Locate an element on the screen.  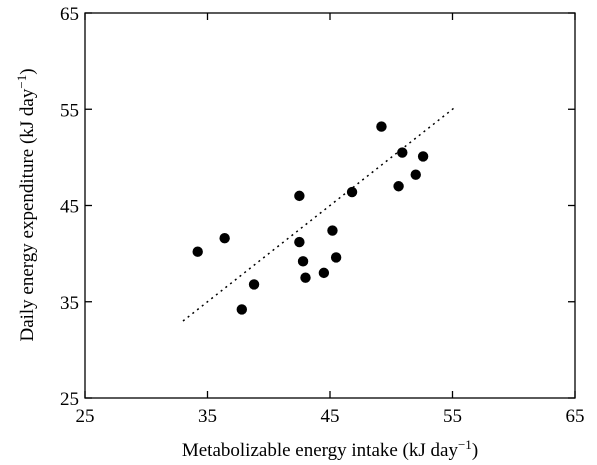
x-tick-label: 55 is located at coordinates (452, 416).